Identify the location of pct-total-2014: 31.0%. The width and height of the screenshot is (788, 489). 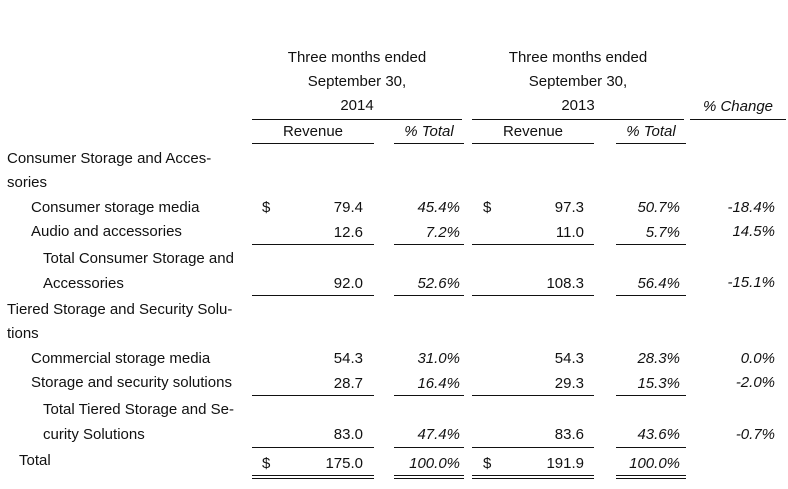
(438, 358).